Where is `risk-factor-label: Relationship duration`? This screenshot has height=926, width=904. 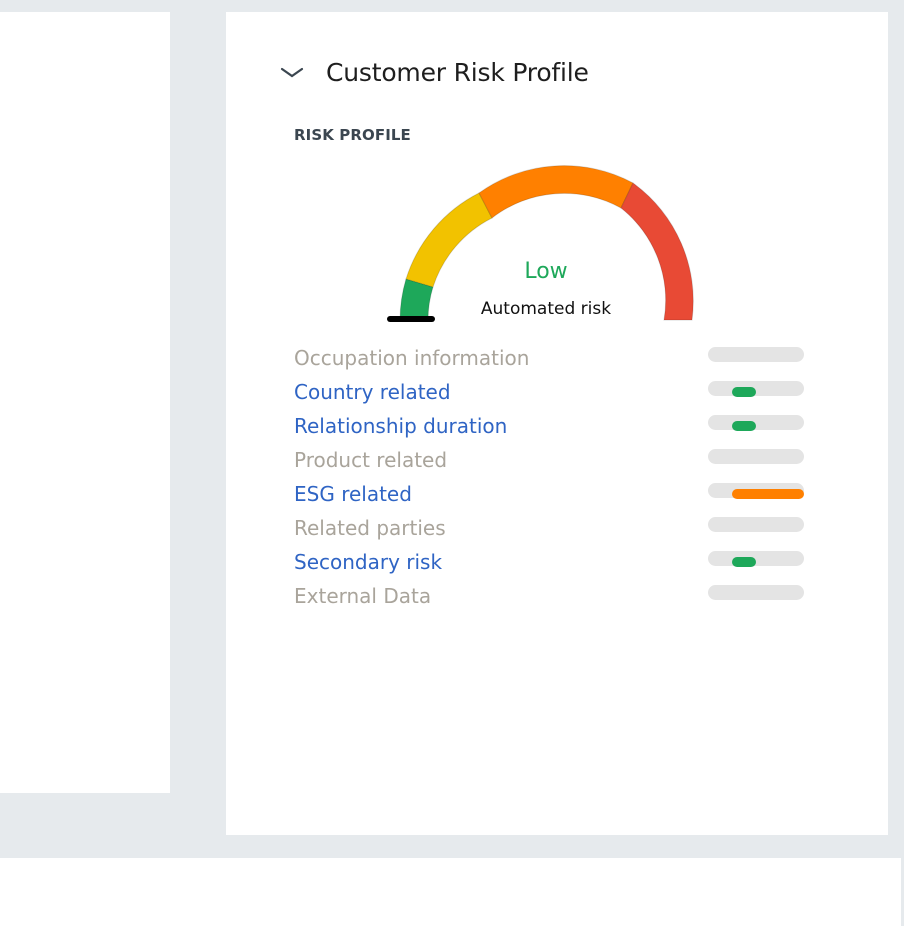 risk-factor-label: Relationship duration is located at coordinates (401, 426).